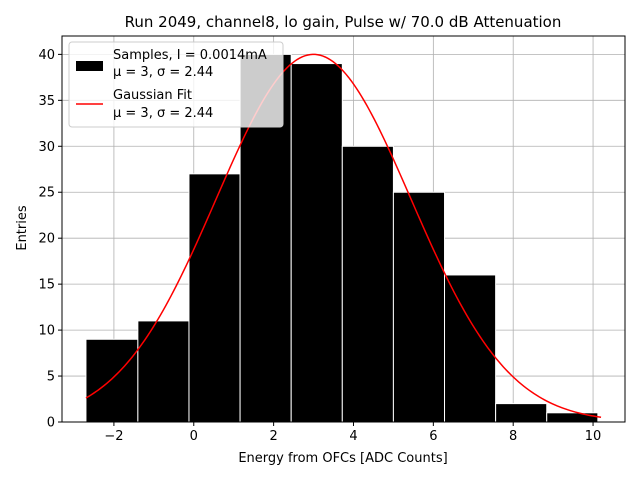 This screenshot has height=480, width=640. Describe the element at coordinates (513, 436) in the screenshot. I see `x-tick-label: 8` at that location.